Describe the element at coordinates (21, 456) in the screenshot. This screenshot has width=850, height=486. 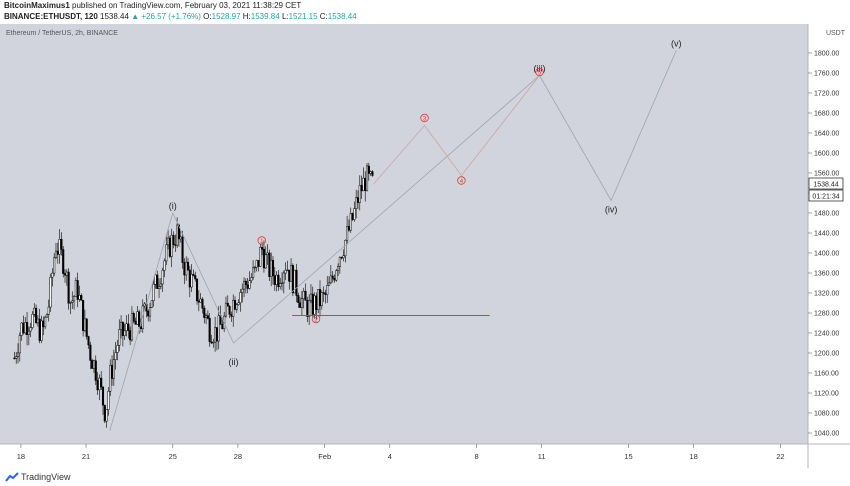
I see `time-tick-label: 18` at that location.